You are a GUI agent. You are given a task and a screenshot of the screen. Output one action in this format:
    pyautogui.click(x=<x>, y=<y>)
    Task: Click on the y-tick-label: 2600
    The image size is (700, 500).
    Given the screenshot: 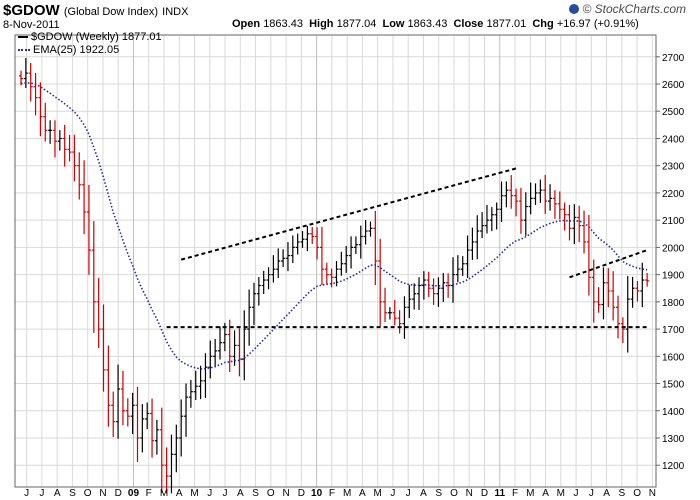 What is the action you would take?
    pyautogui.click(x=673, y=85)
    